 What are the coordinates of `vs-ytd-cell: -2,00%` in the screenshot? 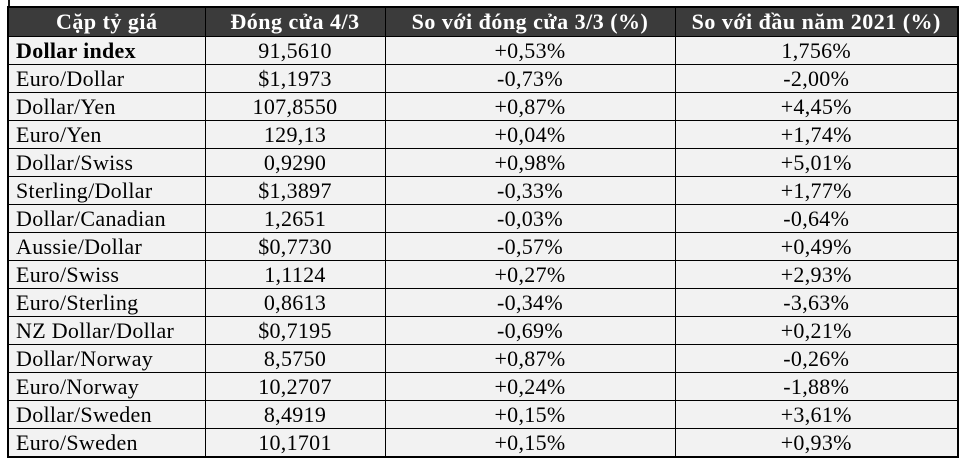 It's located at (816, 78).